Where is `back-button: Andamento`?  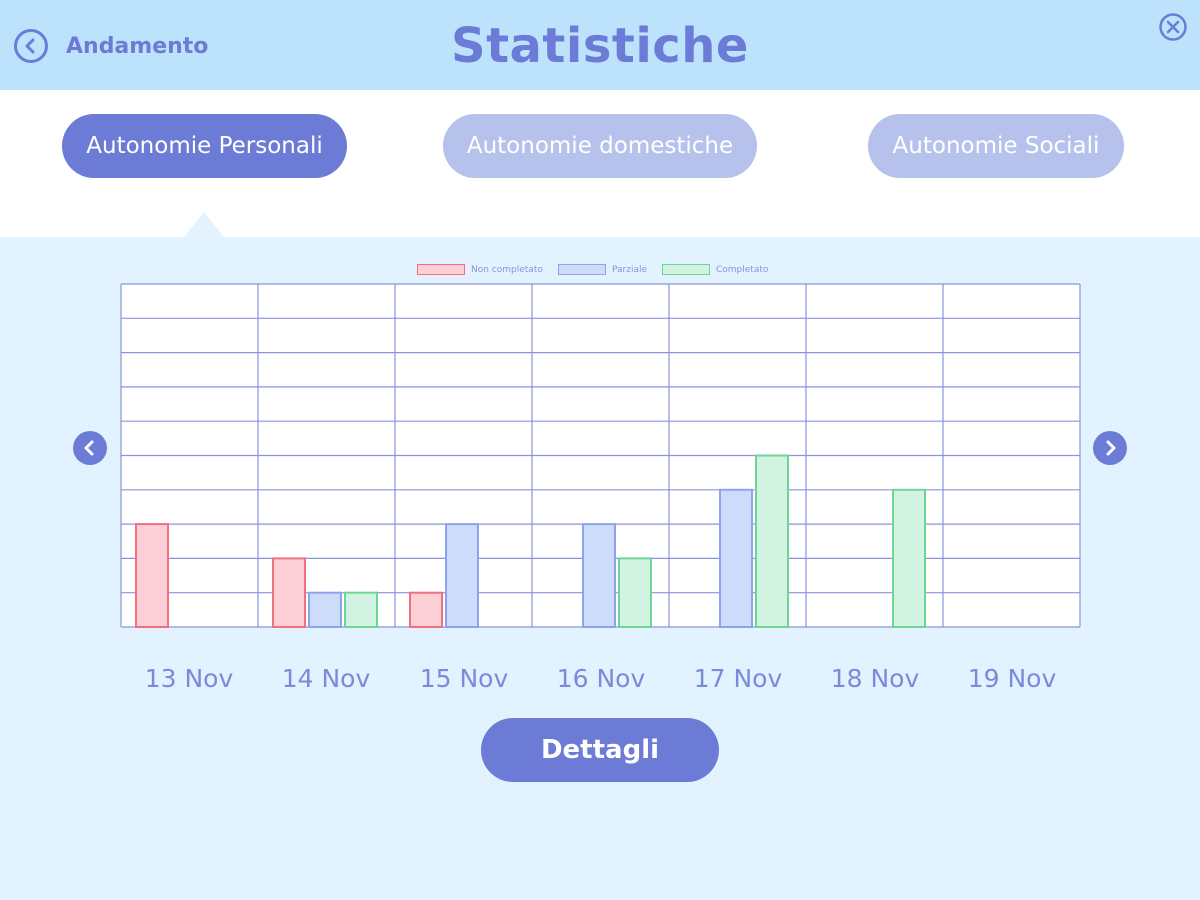 back-button: Andamento is located at coordinates (111, 46).